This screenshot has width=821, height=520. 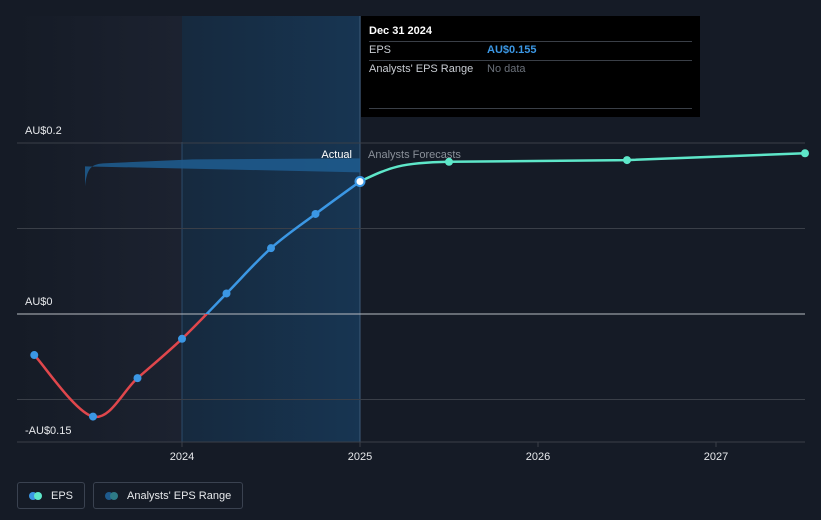 I want to click on chart-legend: EPS Analysts' EPS Range, so click(x=130, y=495).